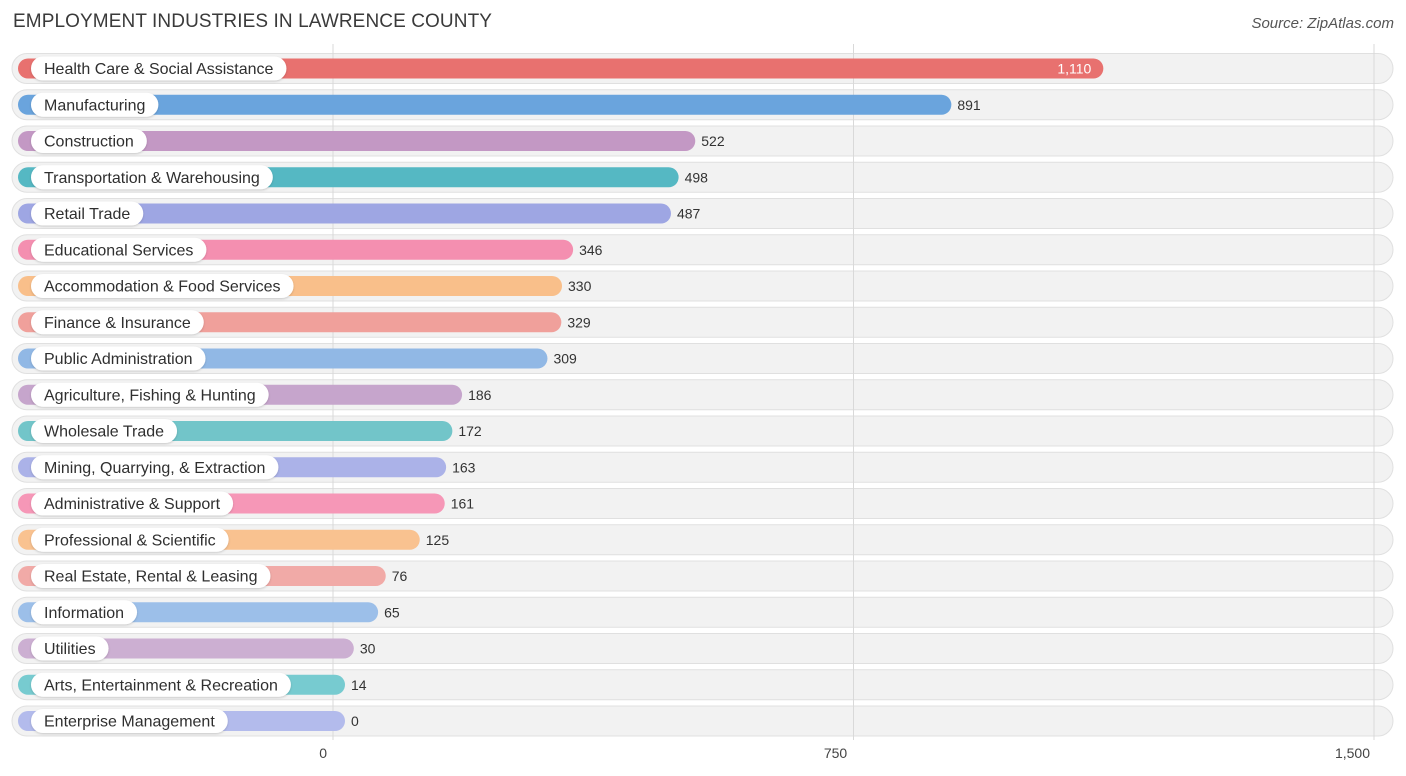 The image size is (1406, 776). What do you see at coordinates (1352, 753) in the screenshot?
I see `x-tick-label: 1,500` at bounding box center [1352, 753].